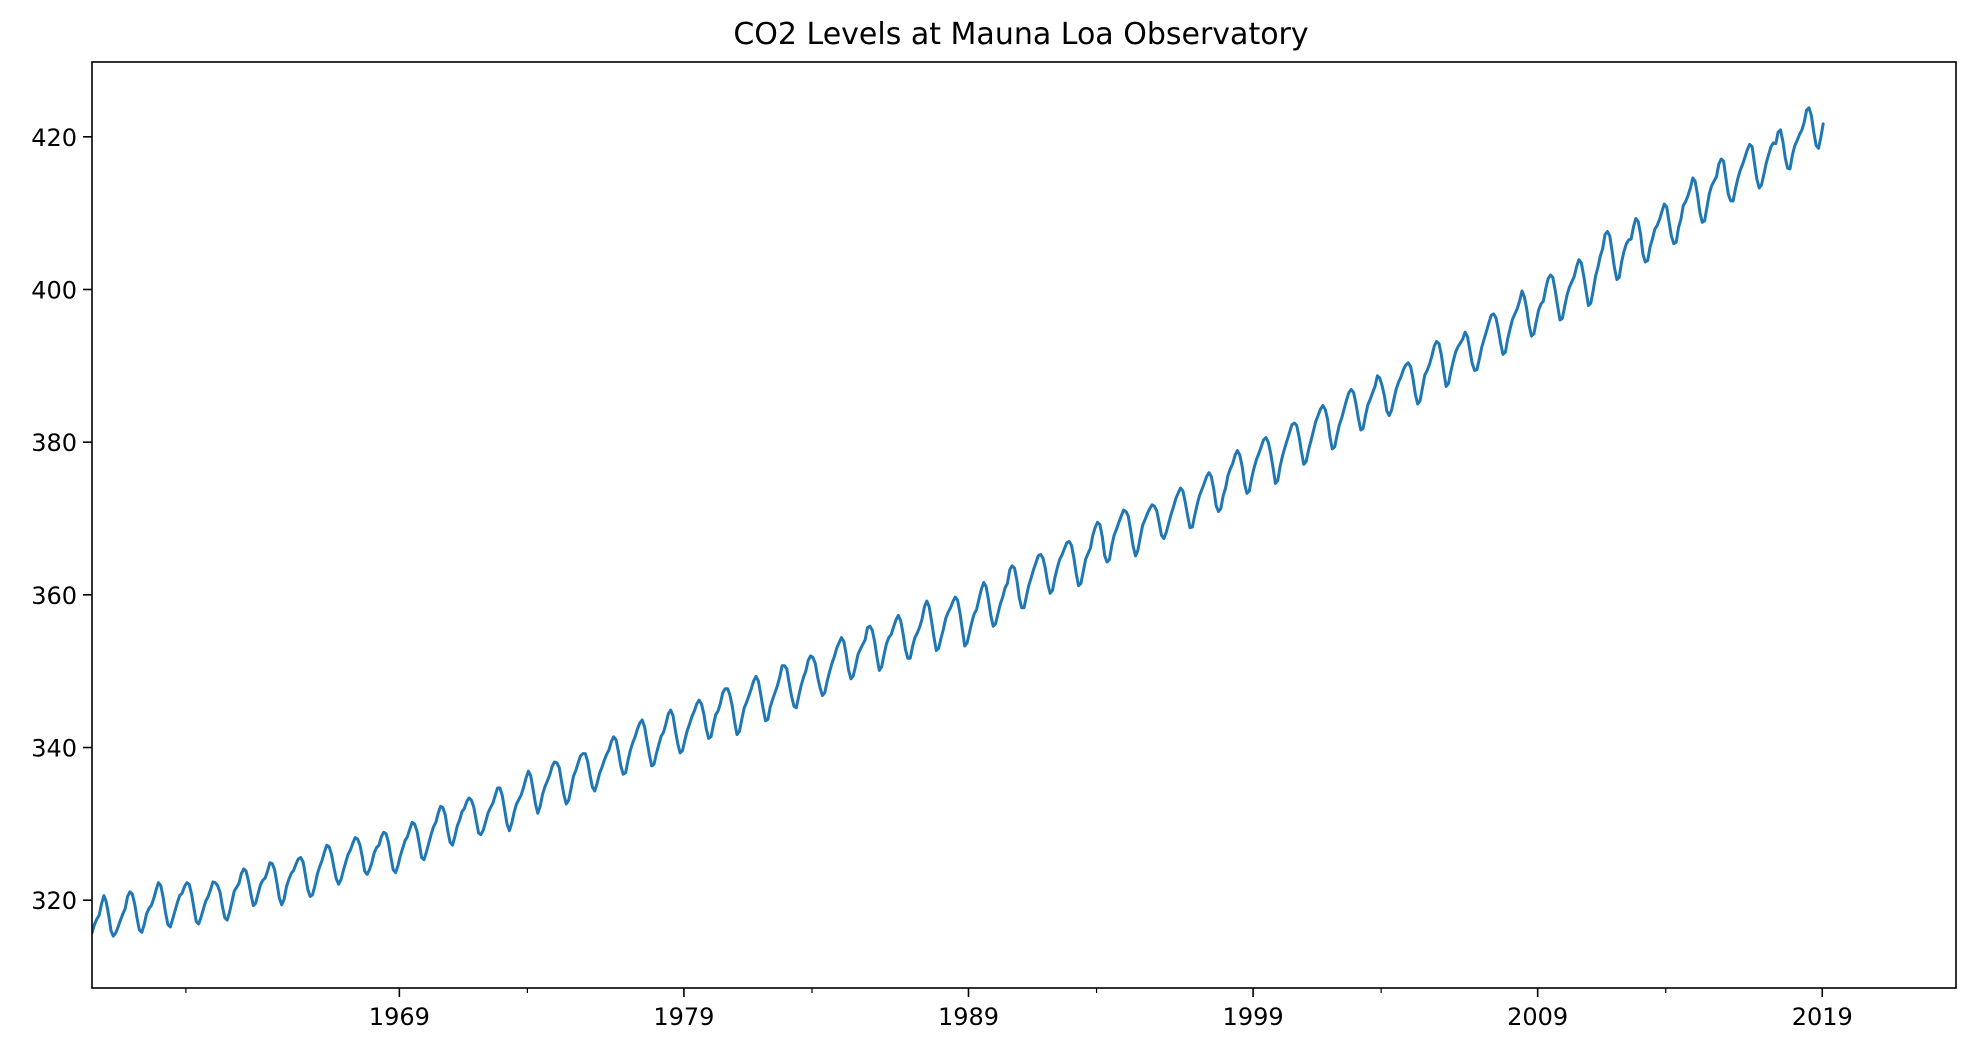  I want to click on y-tick-label: 340, so click(54, 749).